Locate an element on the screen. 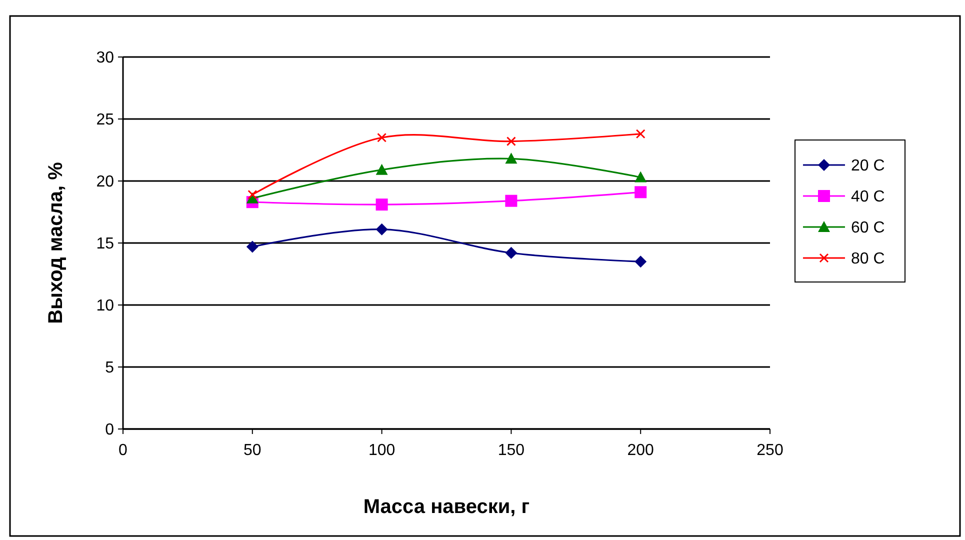 This screenshot has width=965, height=540. y-tick-label: 0 is located at coordinates (109, 430).